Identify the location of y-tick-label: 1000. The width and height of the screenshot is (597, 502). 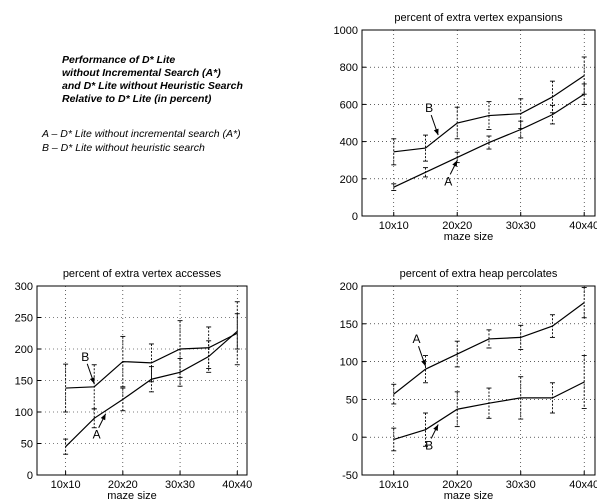
(346, 31).